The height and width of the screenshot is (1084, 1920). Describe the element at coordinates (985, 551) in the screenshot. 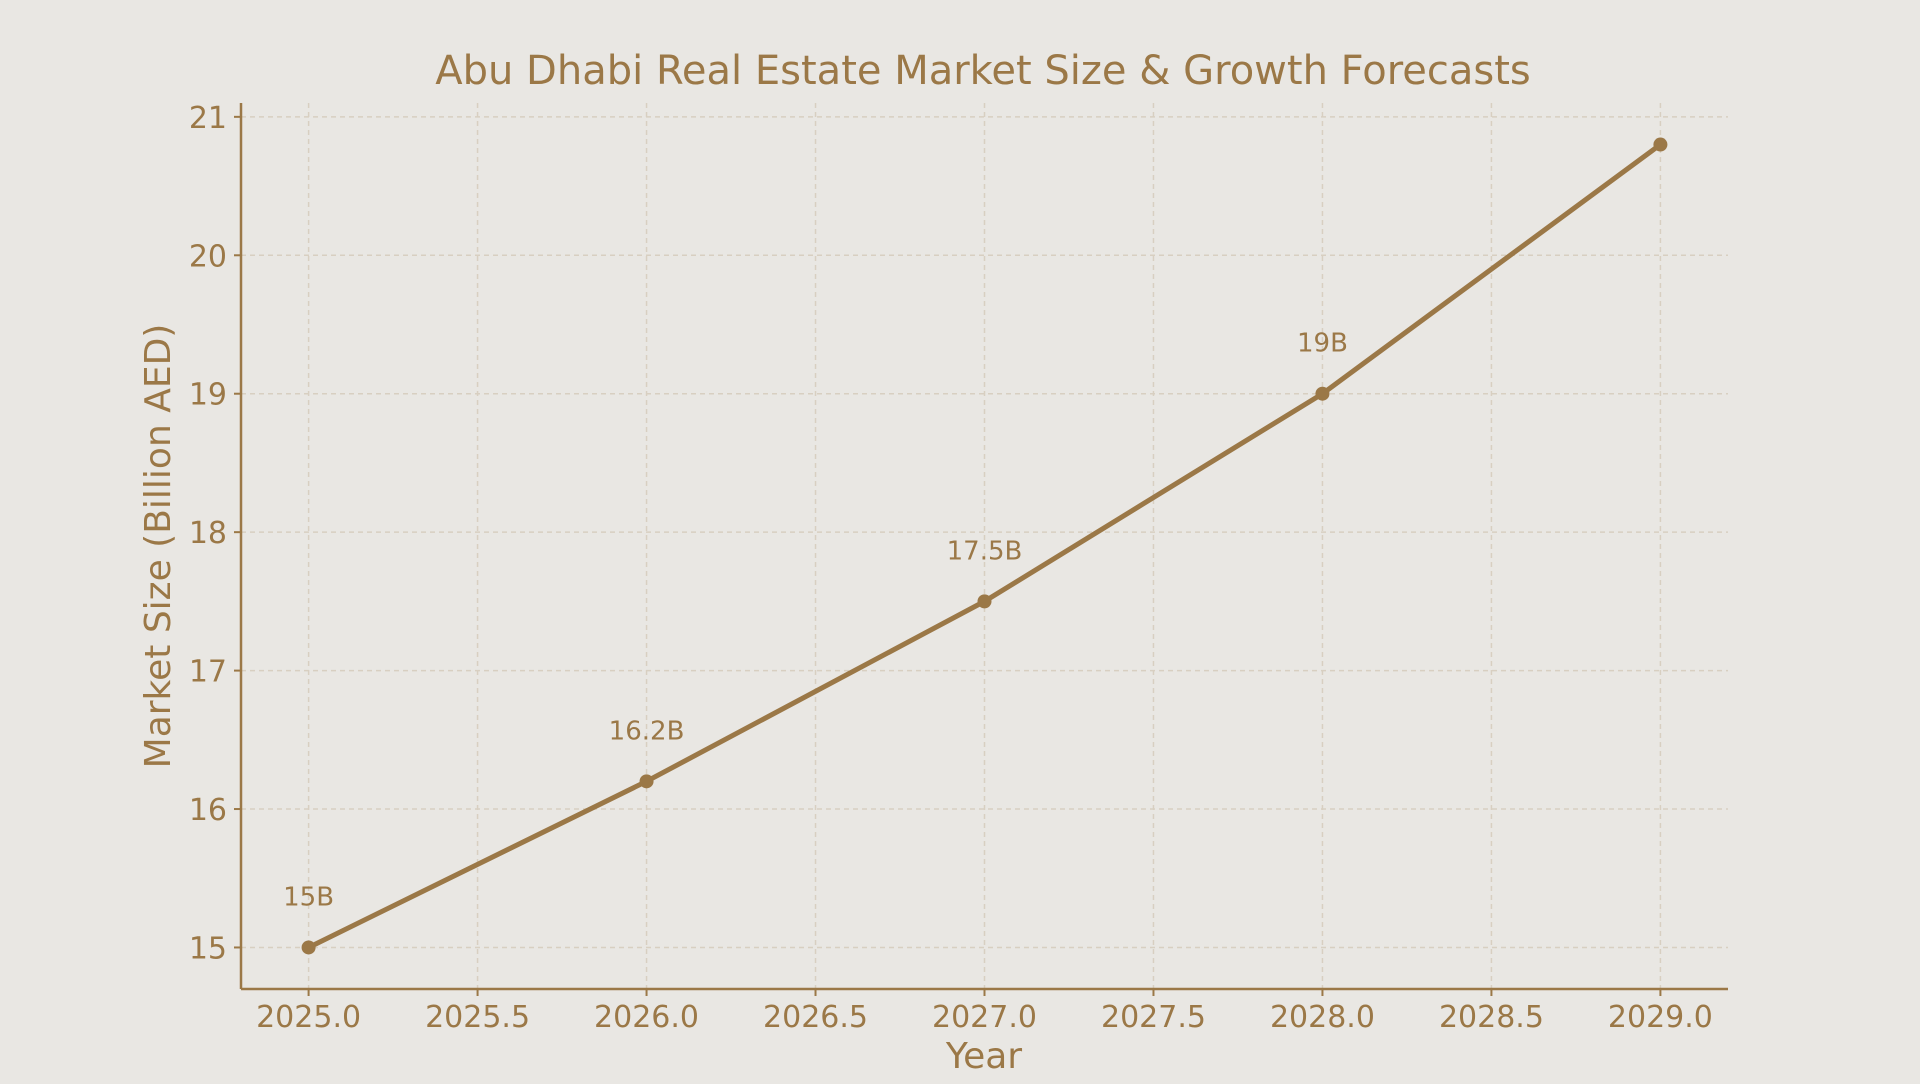

I see `data-label: 17.5B` at that location.